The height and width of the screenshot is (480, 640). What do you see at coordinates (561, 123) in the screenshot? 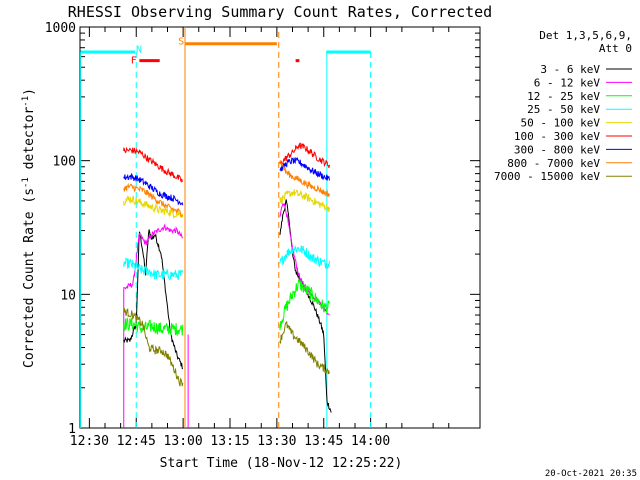
I see `legend-entry-label: 50 - 100 keV` at bounding box center [561, 123].